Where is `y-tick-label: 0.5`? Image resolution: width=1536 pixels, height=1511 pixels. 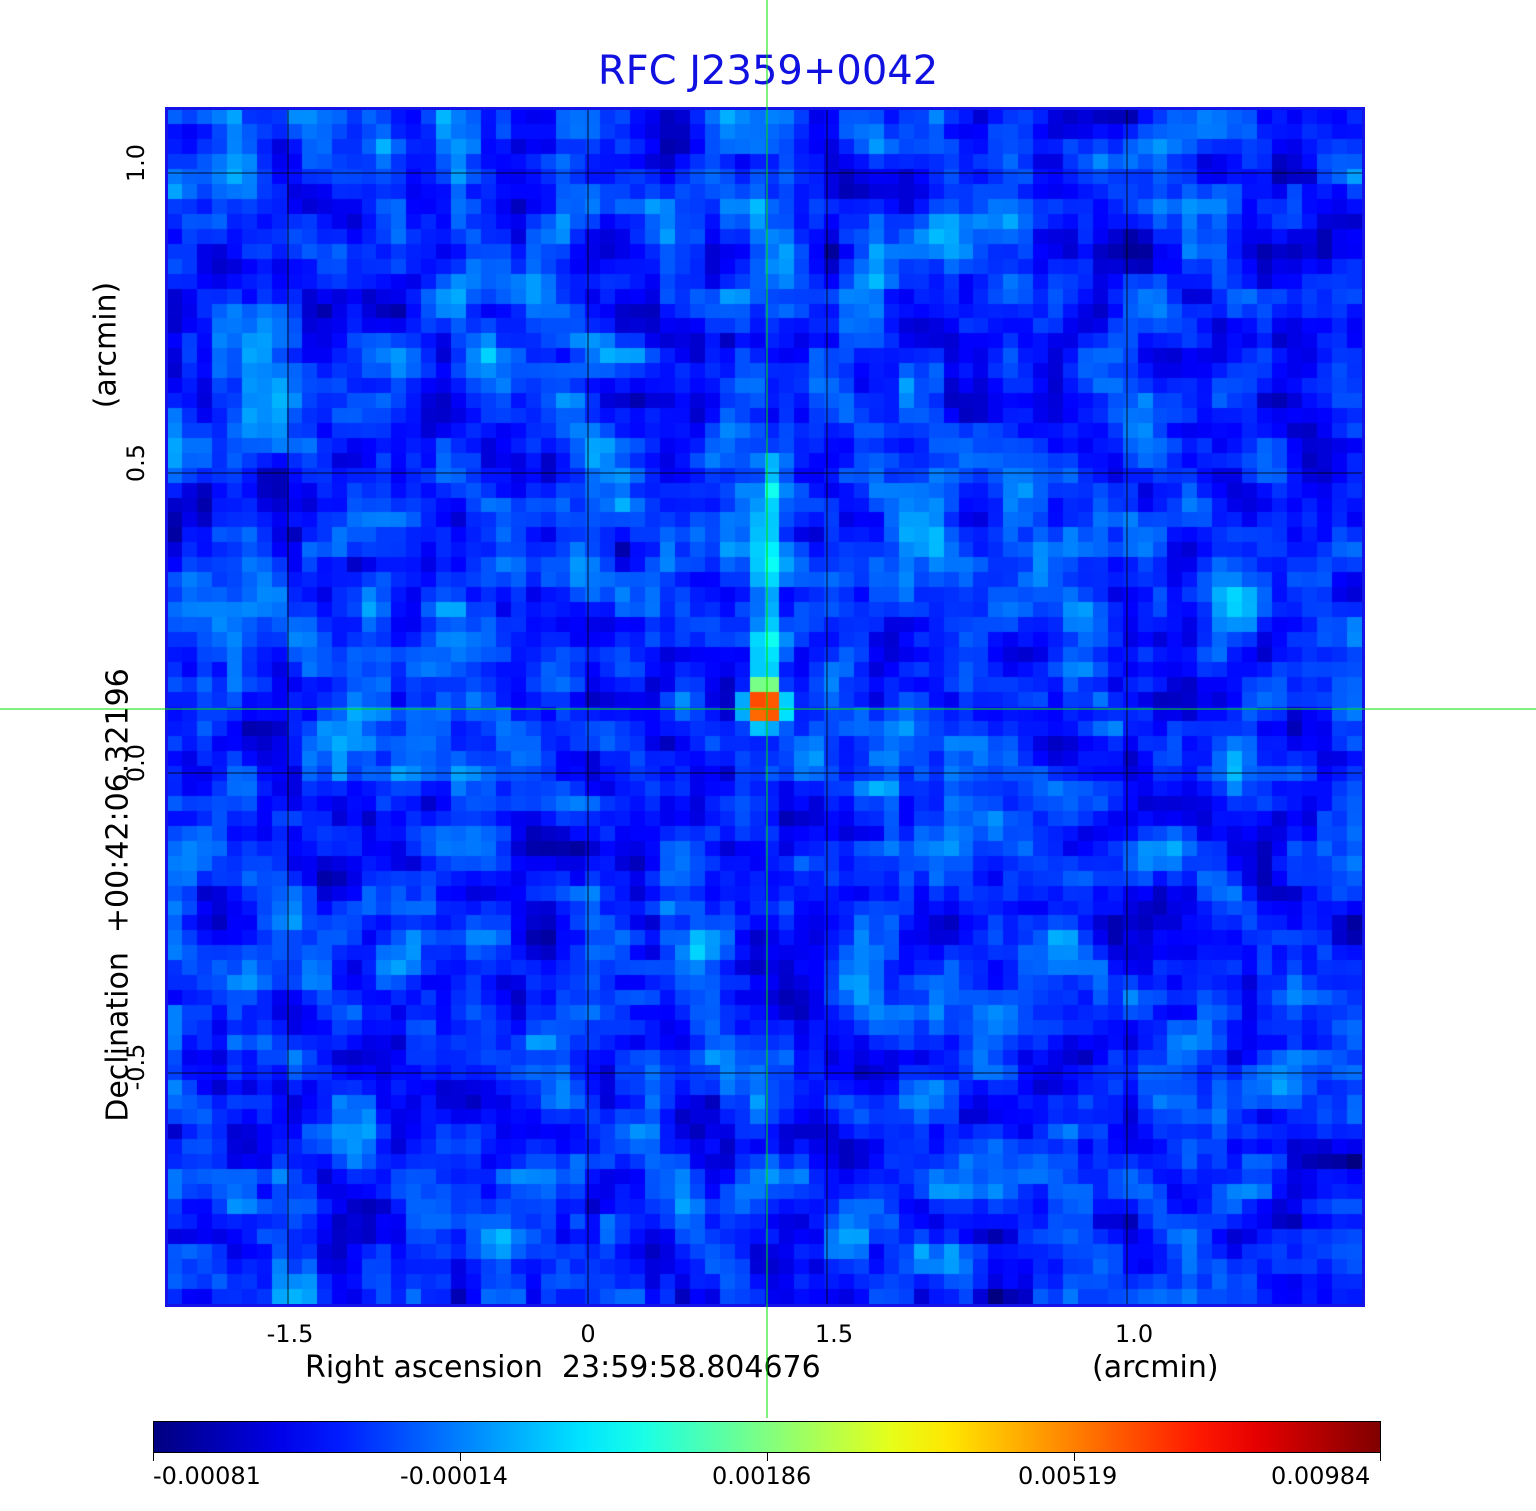
y-tick-label: 0.5 is located at coordinates (136, 463).